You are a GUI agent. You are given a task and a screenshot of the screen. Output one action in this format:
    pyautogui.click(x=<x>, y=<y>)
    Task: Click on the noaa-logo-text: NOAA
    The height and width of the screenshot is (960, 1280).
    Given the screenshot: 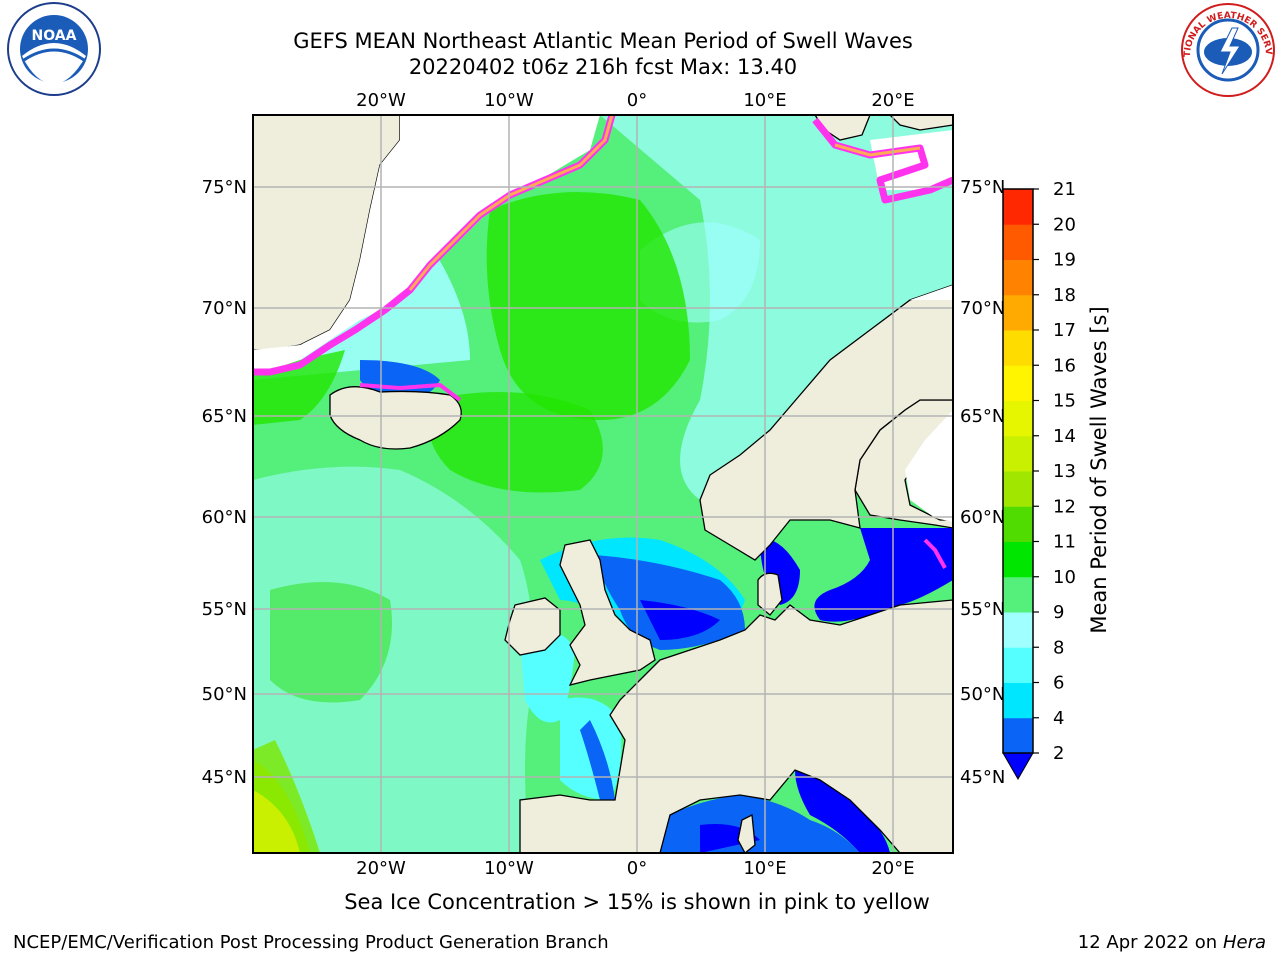 What is the action you would take?
    pyautogui.click(x=54, y=36)
    